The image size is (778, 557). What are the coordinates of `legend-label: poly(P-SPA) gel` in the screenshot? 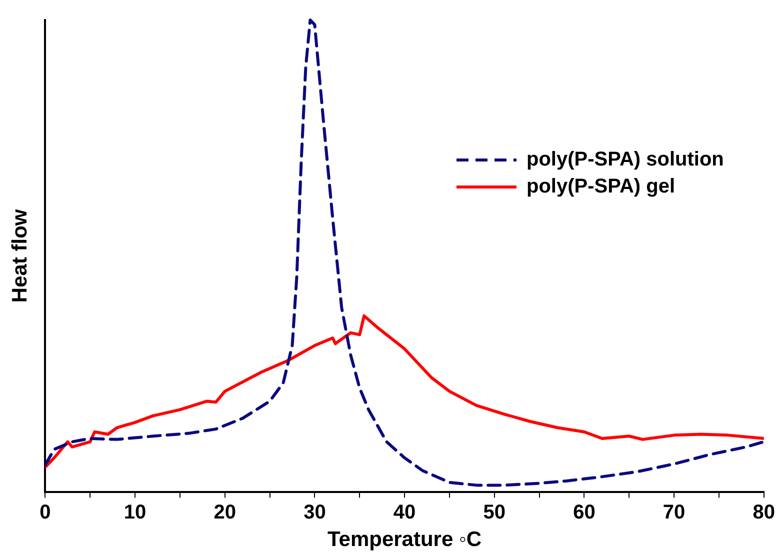 It's located at (601, 187).